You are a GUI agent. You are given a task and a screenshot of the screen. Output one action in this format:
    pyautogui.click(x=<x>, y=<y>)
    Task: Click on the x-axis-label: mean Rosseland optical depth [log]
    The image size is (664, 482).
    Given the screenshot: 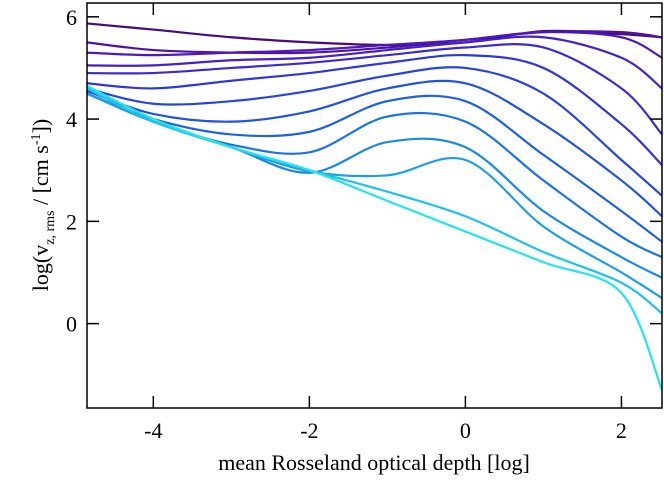 What is the action you would take?
    pyautogui.click(x=374, y=462)
    